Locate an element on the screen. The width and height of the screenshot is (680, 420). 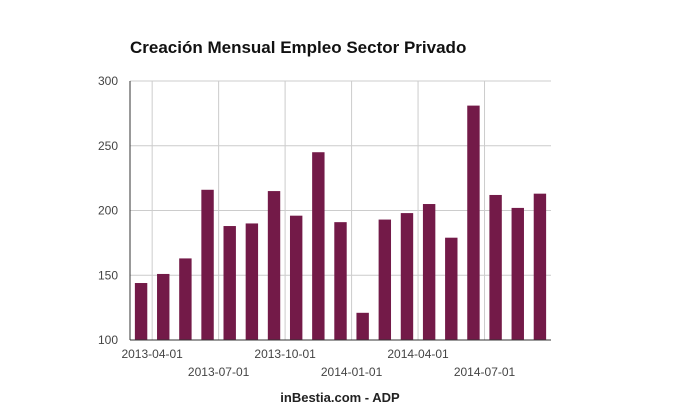
x-tick-label: 2014-04-01 is located at coordinates (418, 354).